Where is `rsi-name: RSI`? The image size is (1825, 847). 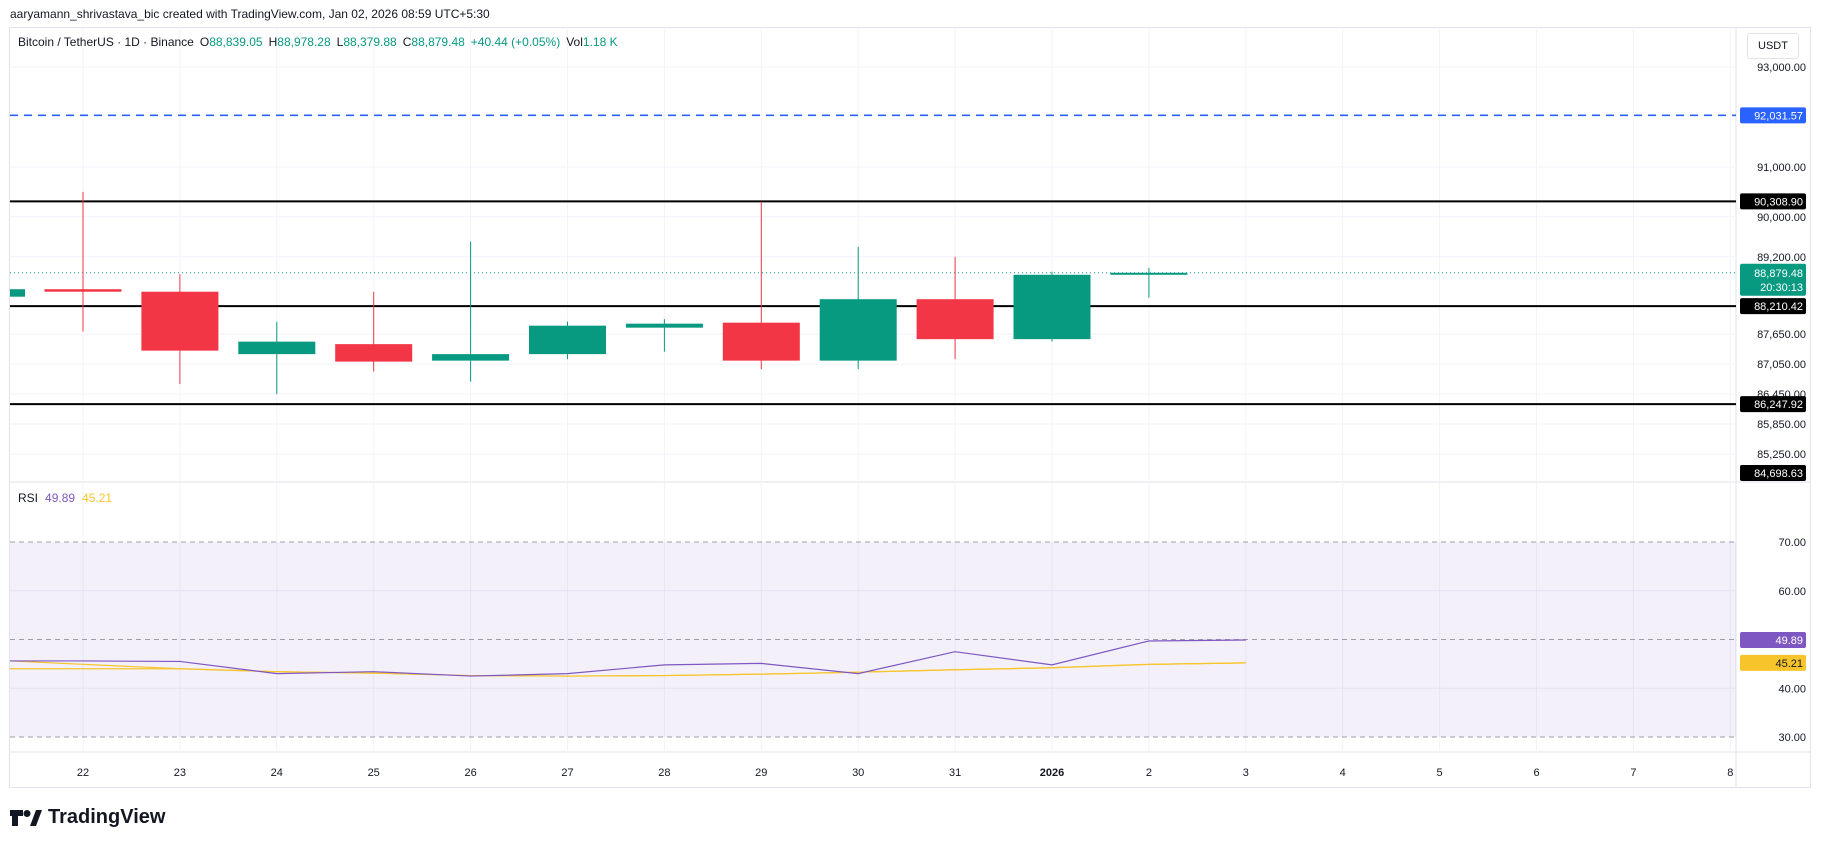
rsi-name: RSI is located at coordinates (28, 498).